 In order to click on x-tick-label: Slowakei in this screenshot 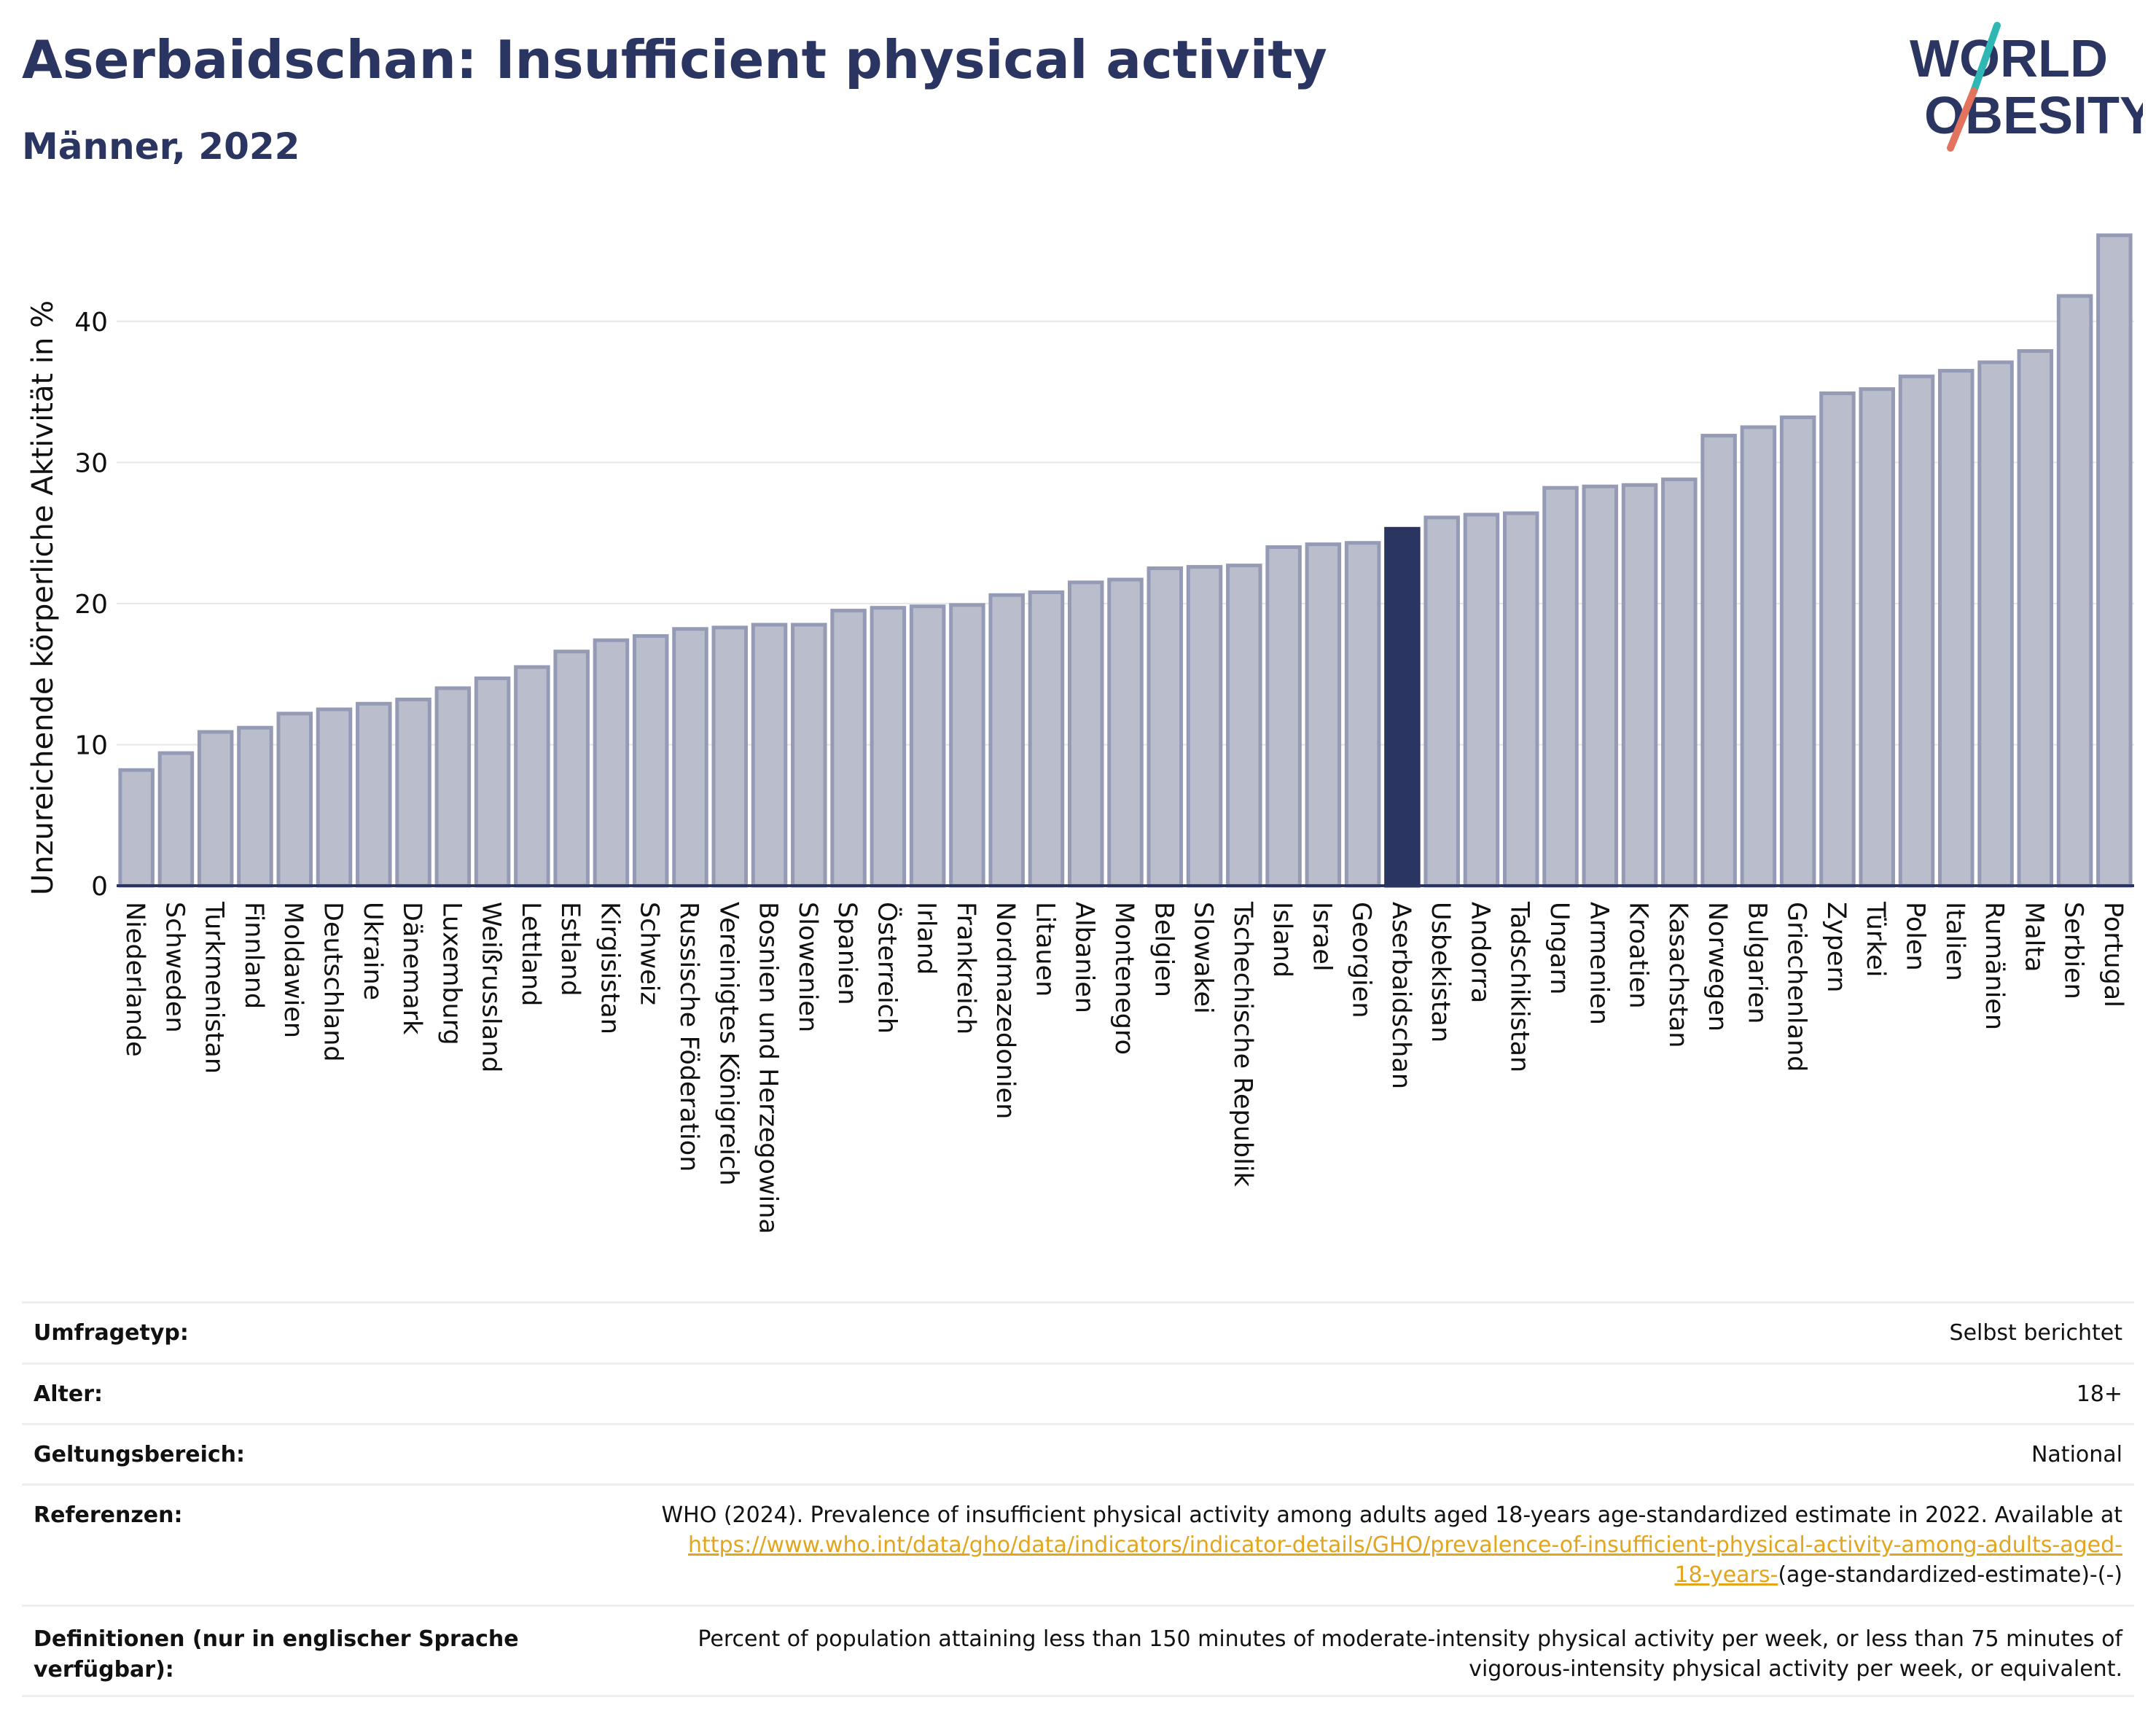, I will do `click(1203, 958)`.